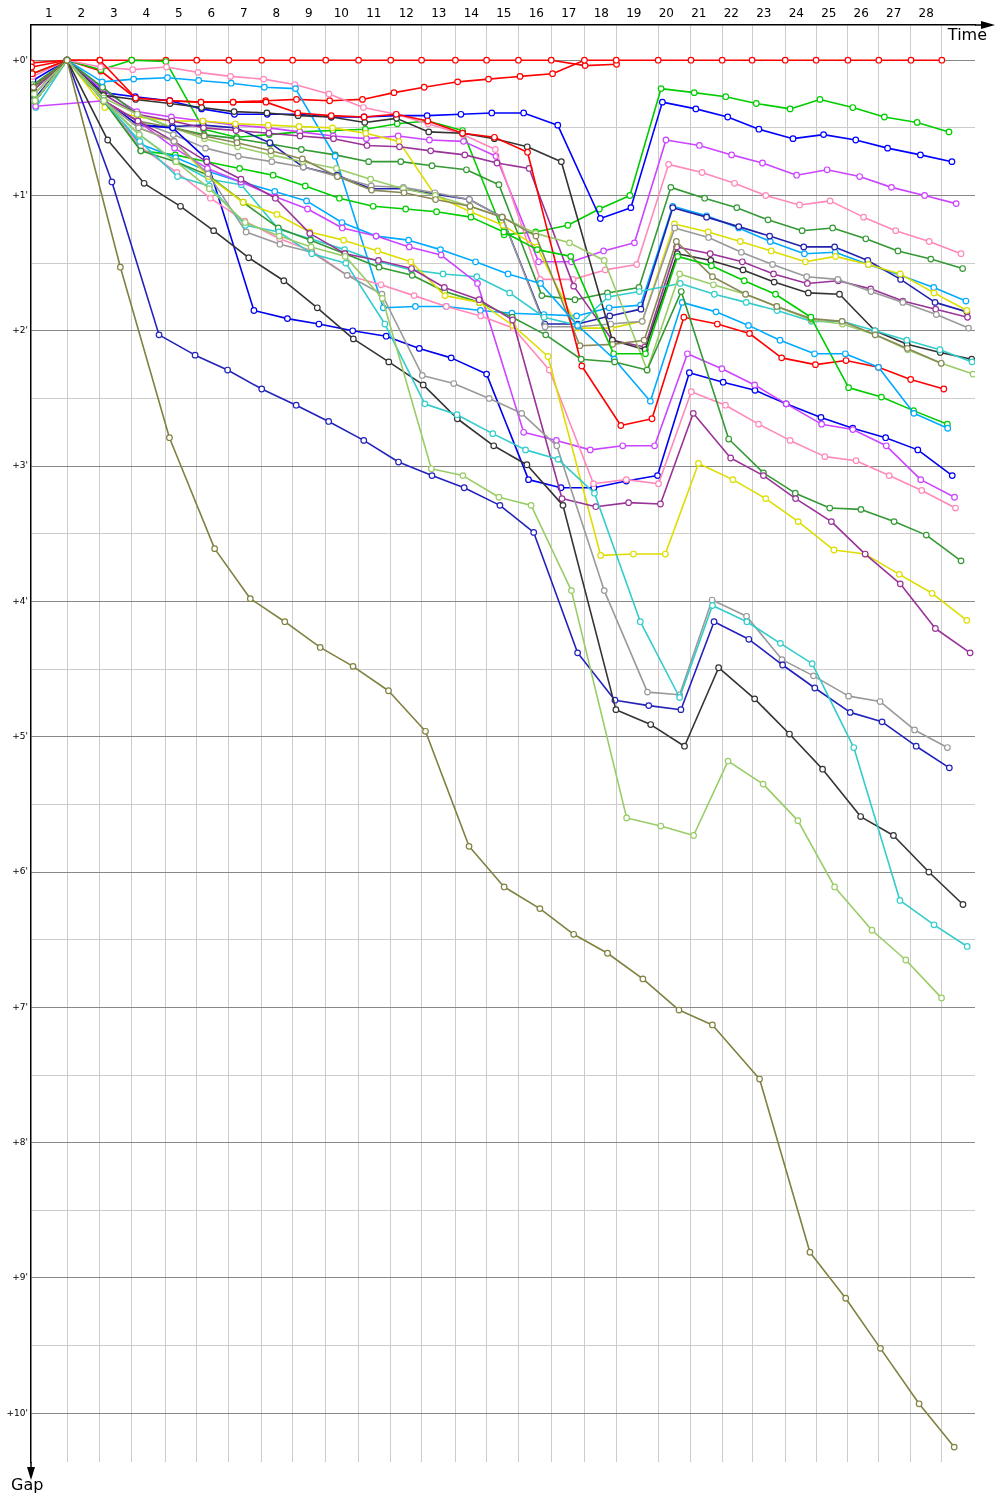  What do you see at coordinates (20, 1006) in the screenshot?
I see `y-tick-label: +7'` at bounding box center [20, 1006].